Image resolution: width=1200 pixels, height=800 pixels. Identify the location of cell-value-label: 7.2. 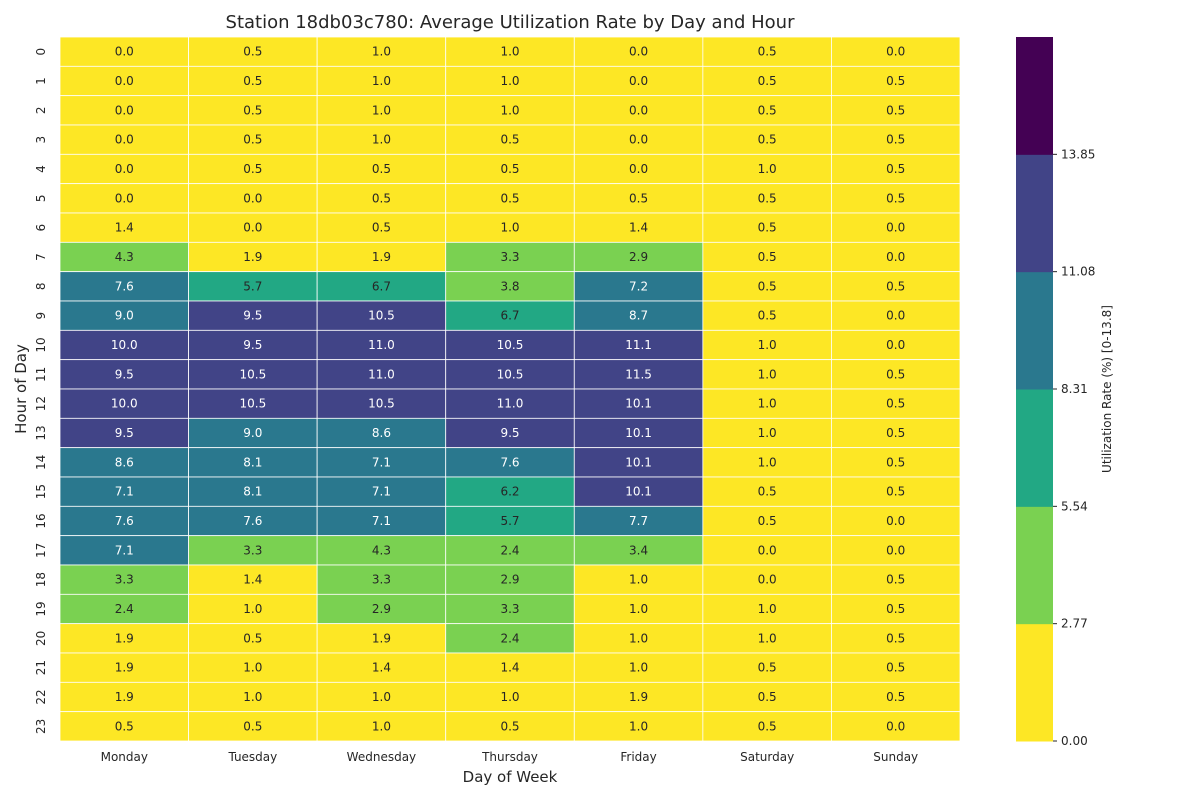
(638, 286).